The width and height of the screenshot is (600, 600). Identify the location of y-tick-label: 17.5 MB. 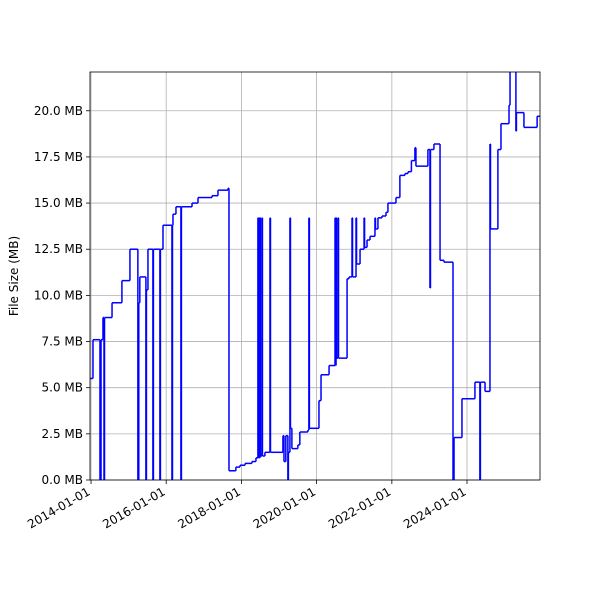
(58, 157).